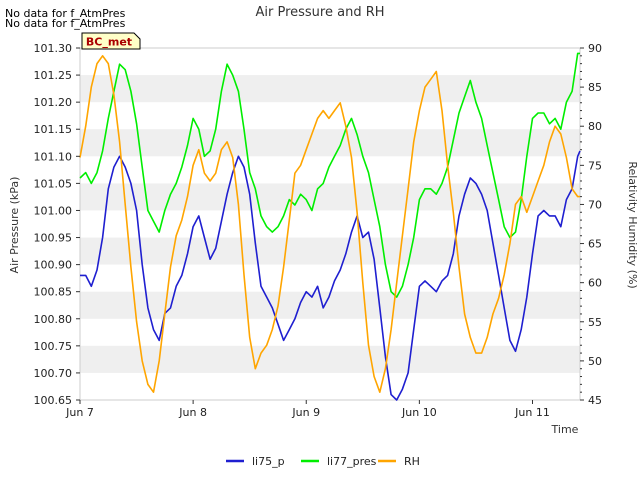 The width and height of the screenshot is (640, 480). I want to click on no-data-note-1: No data for f_AtmPres, so click(65, 13).